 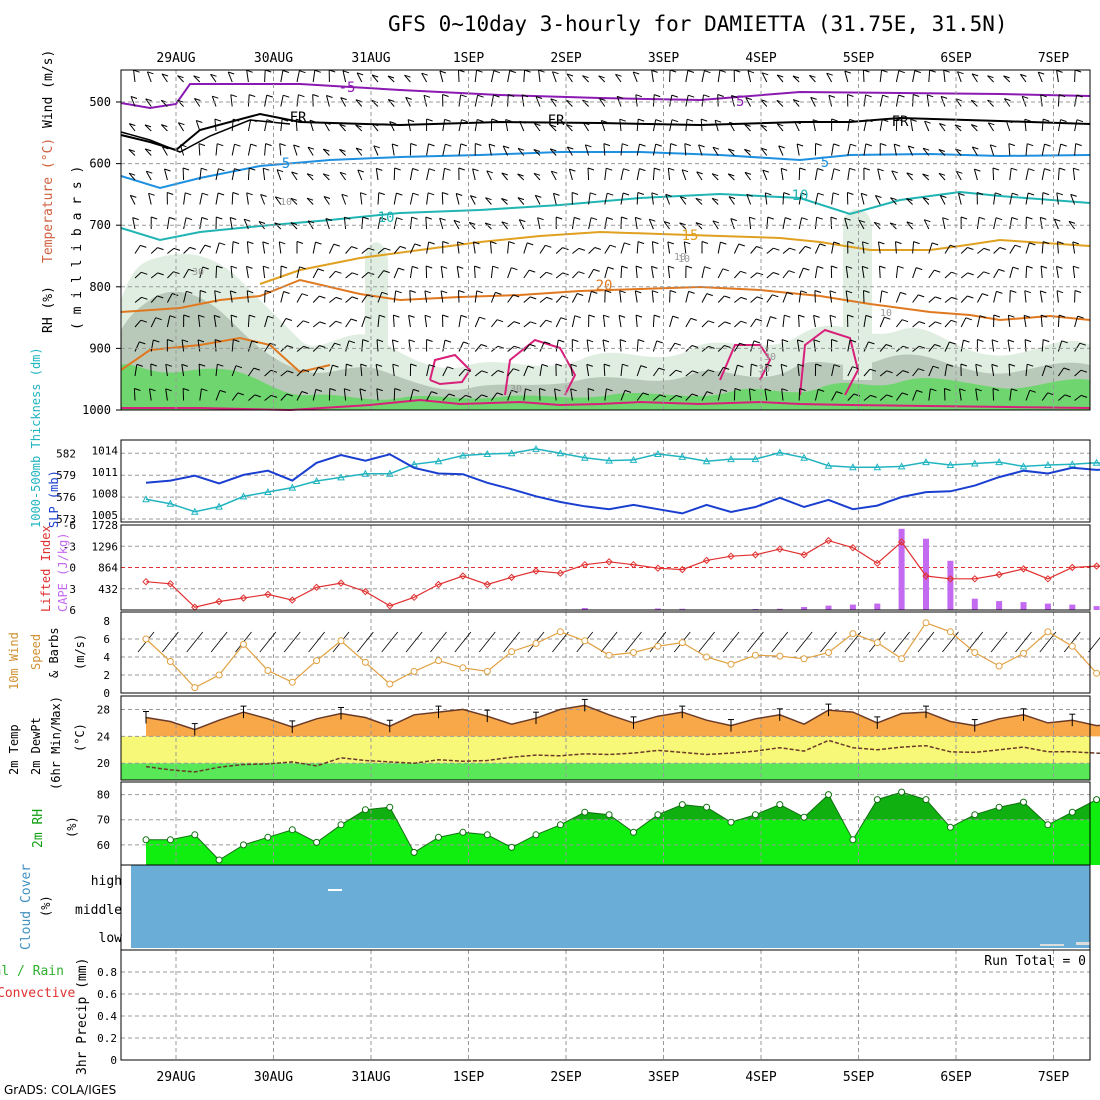 What do you see at coordinates (170, 503) in the screenshot?
I see `thickness-line-point` at bounding box center [170, 503].